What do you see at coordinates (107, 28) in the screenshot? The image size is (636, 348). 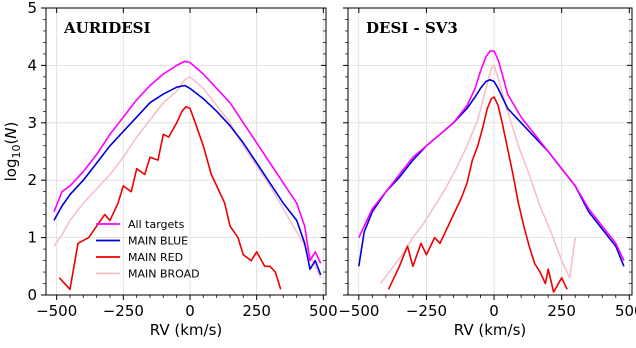 I see `panel-title: AURIDESI` at bounding box center [107, 28].